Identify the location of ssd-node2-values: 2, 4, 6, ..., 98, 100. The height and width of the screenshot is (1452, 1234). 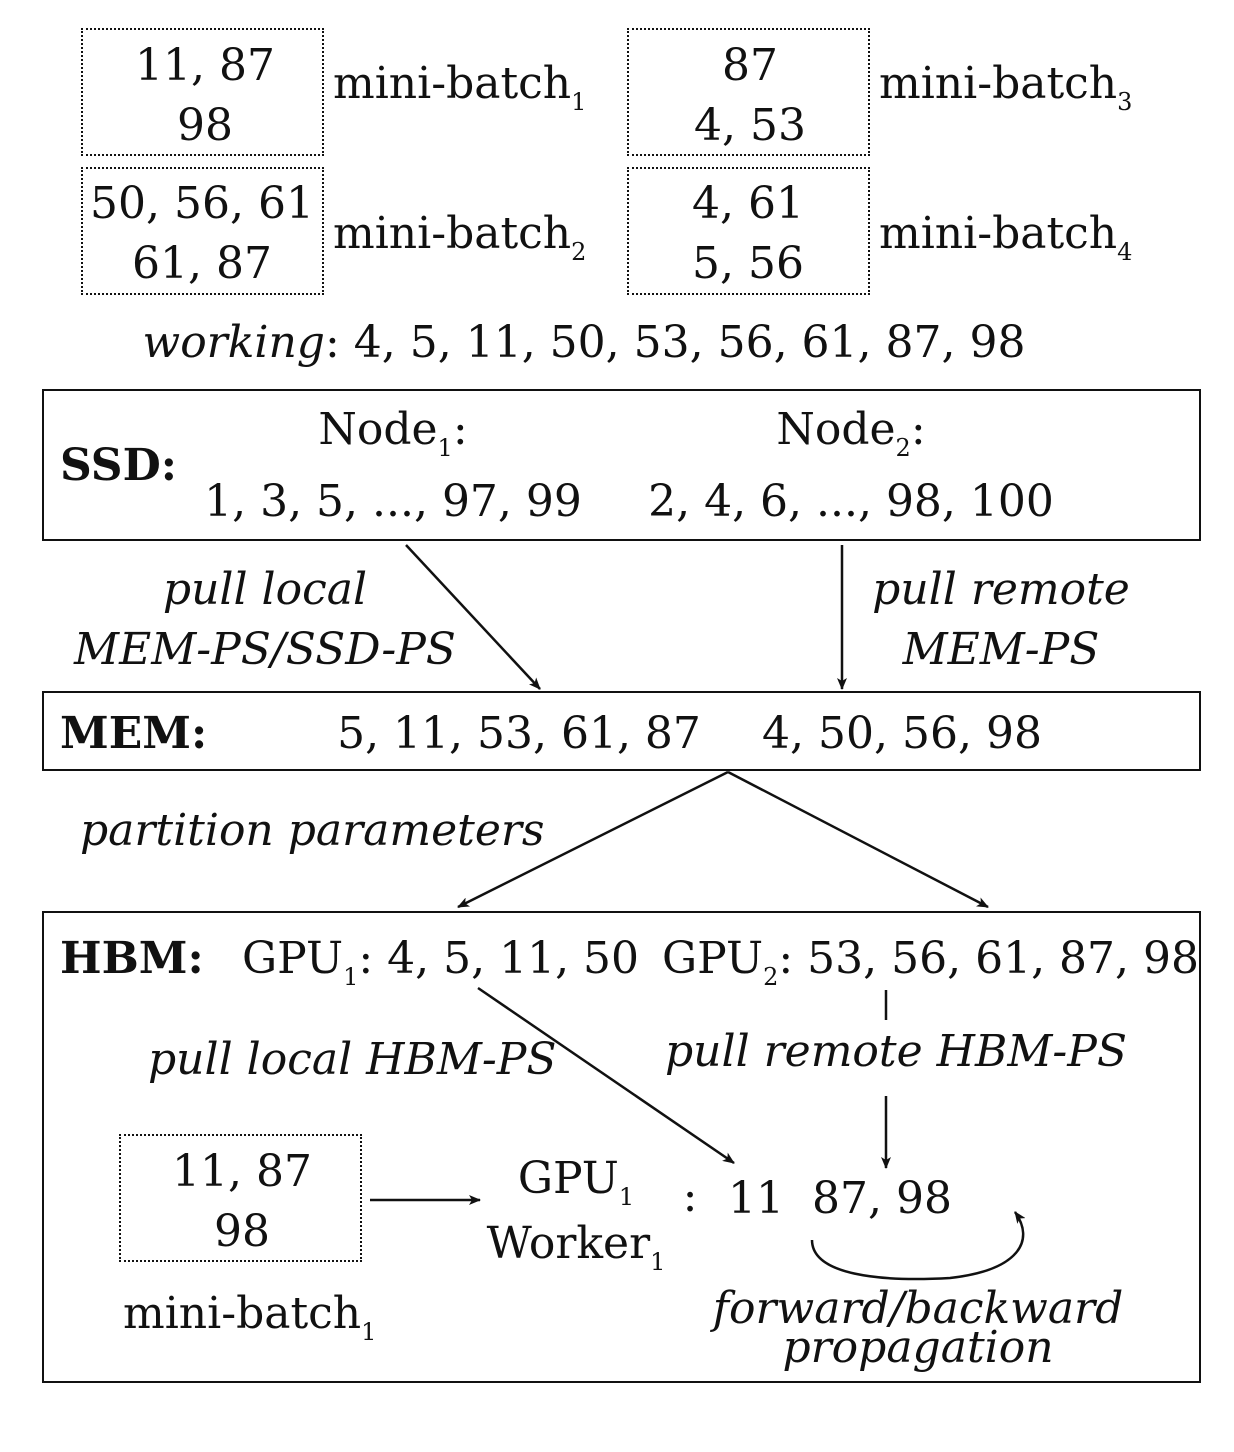
(851, 501).